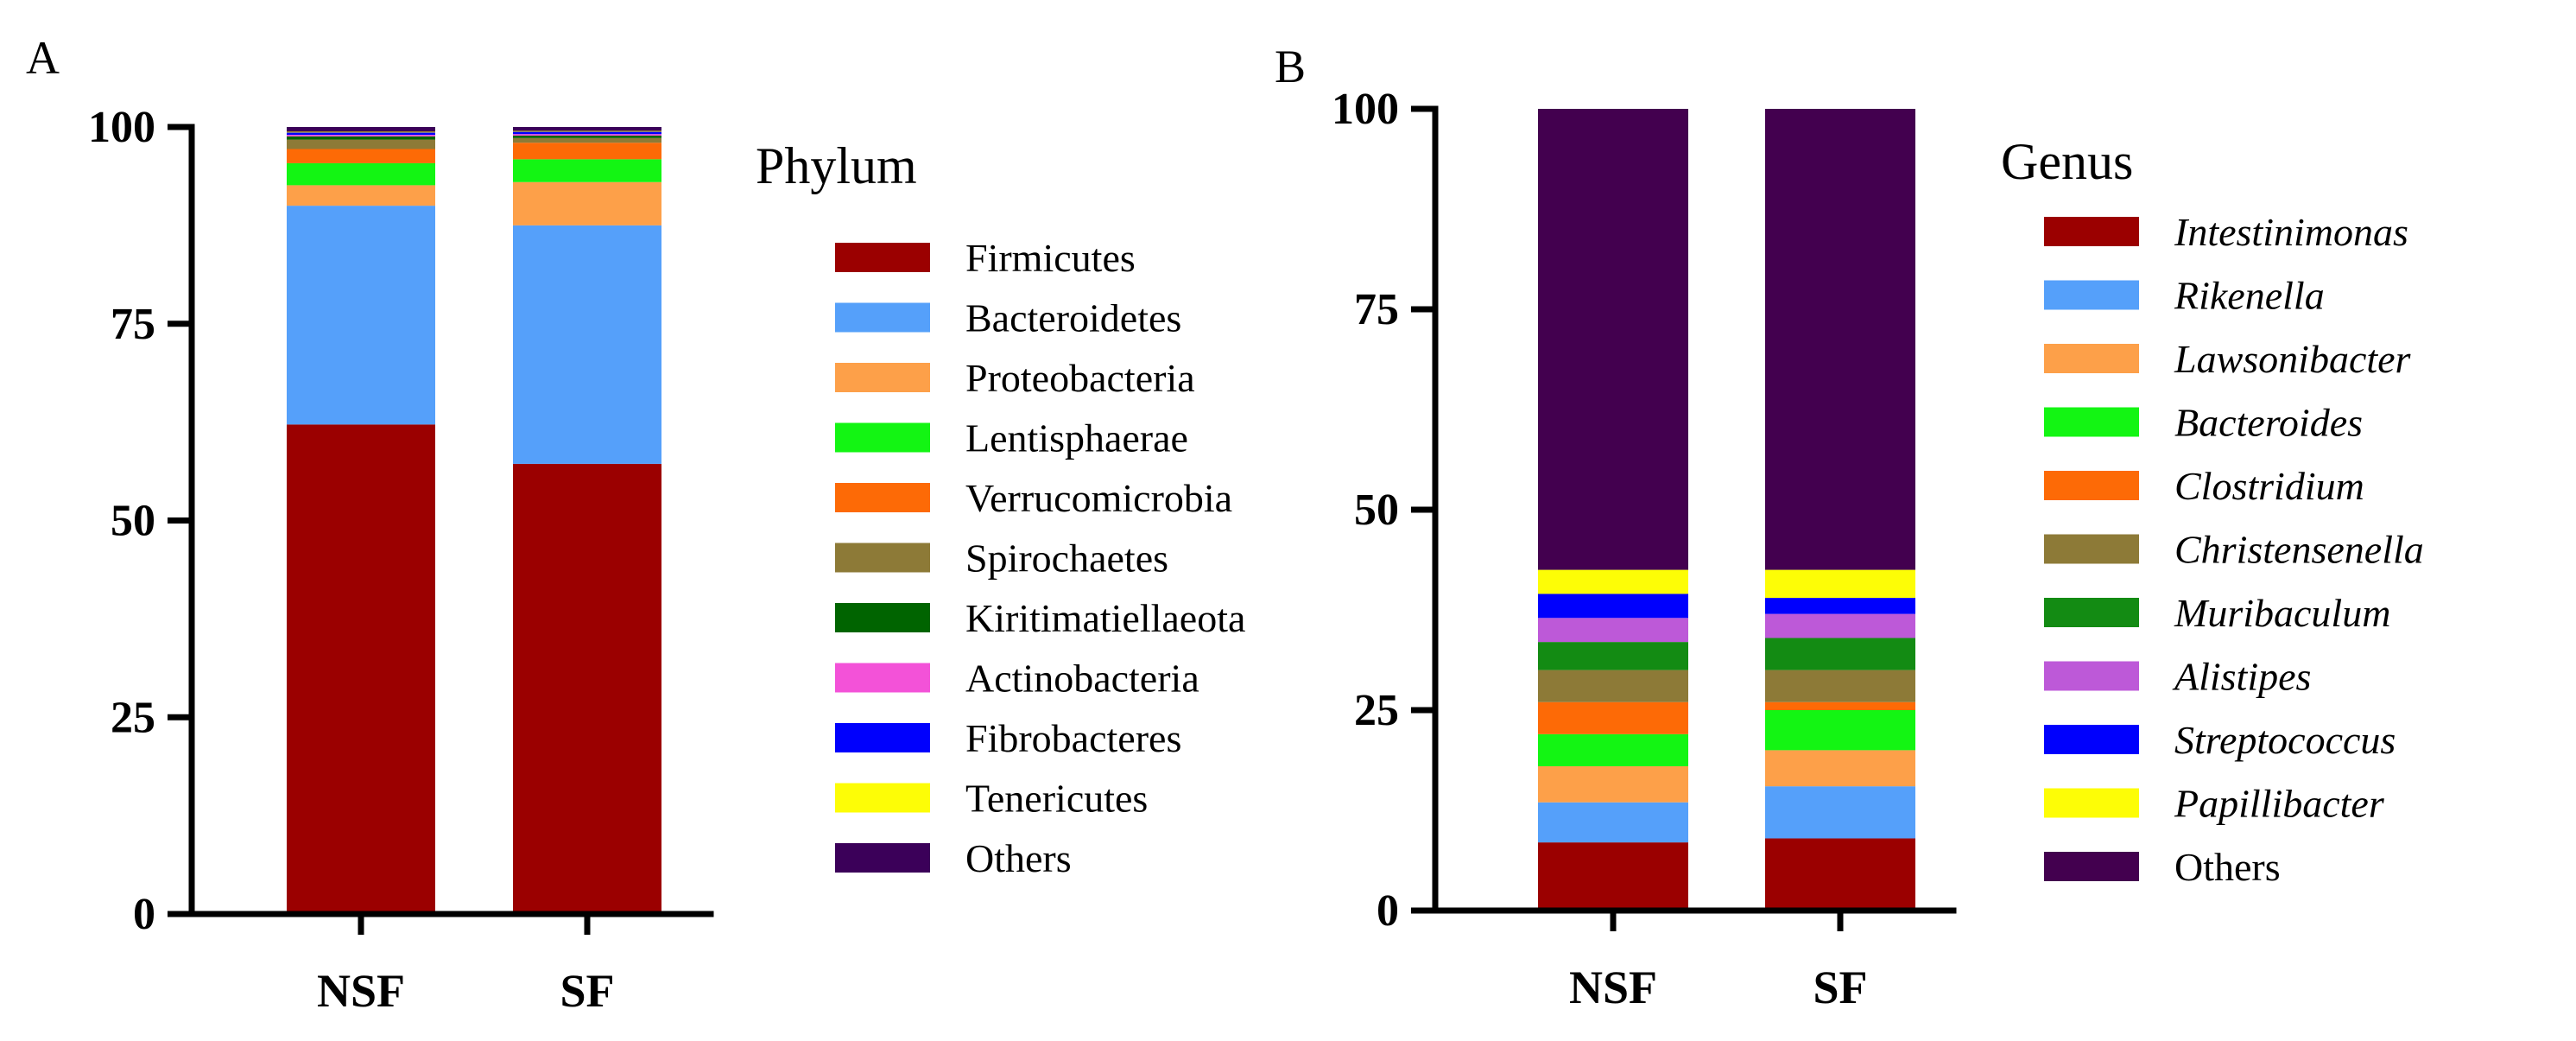 The image size is (2576, 1041). What do you see at coordinates (2268, 423) in the screenshot?
I see `panel-b-legend-label: Bacteroides` at bounding box center [2268, 423].